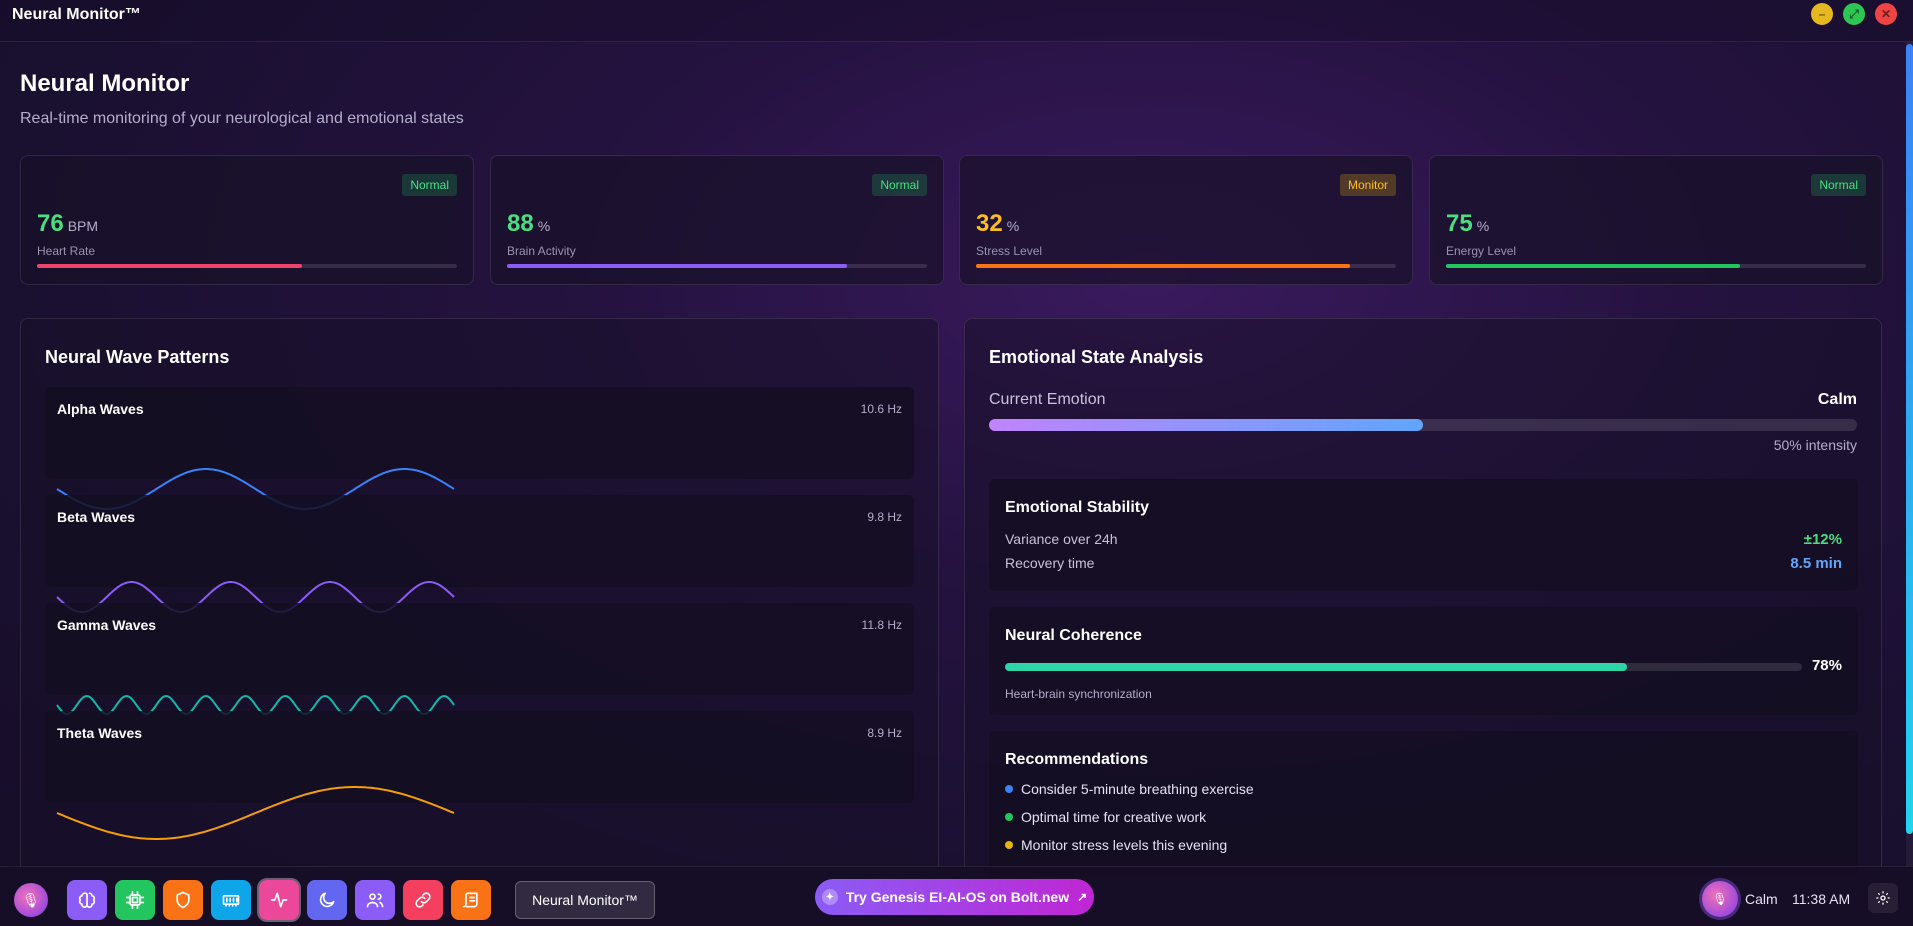 The height and width of the screenshot is (926, 1913). Describe the element at coordinates (1078, 694) in the screenshot. I see `coherence-caption: Heart-brain synchronization` at that location.